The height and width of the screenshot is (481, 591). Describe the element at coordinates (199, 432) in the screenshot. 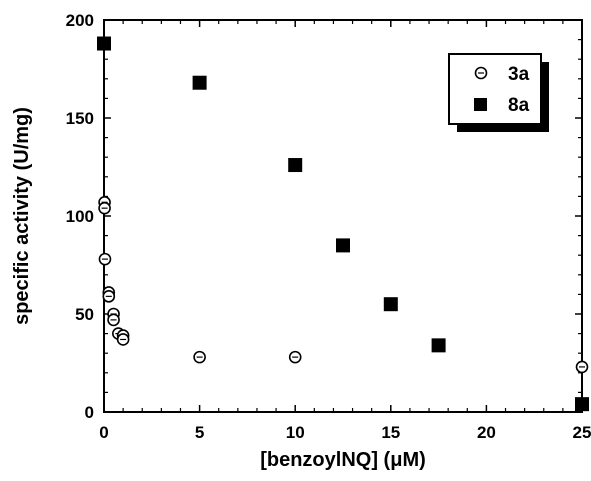

I see `x-tick-label: 5` at that location.